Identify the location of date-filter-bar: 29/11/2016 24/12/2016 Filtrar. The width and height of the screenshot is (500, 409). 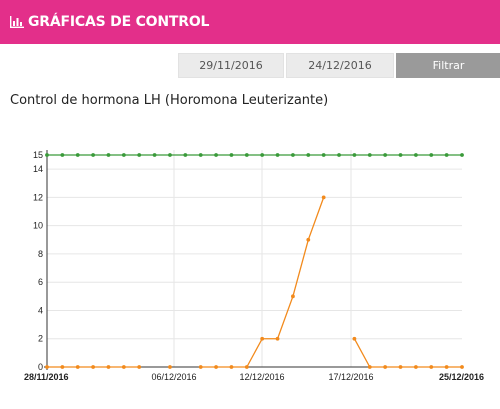
(339, 65).